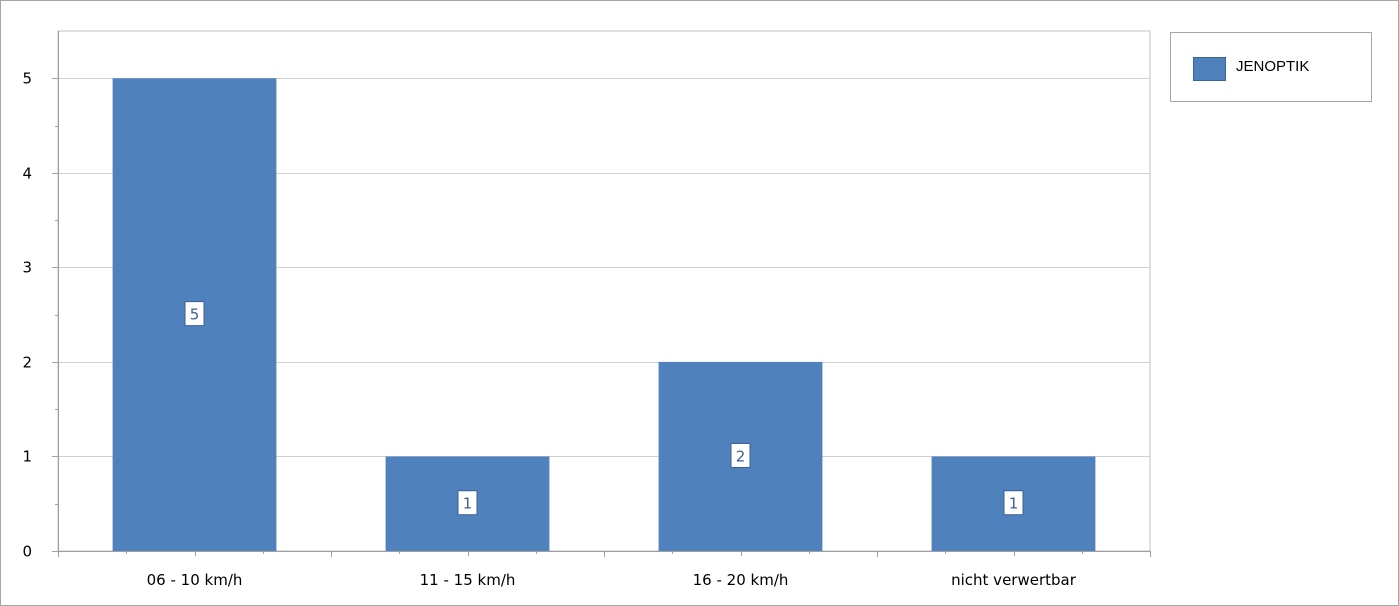 Image resolution: width=1399 pixels, height=606 pixels. What do you see at coordinates (468, 580) in the screenshot?
I see `x-tick-label-1: 11 - 15 km/h` at bounding box center [468, 580].